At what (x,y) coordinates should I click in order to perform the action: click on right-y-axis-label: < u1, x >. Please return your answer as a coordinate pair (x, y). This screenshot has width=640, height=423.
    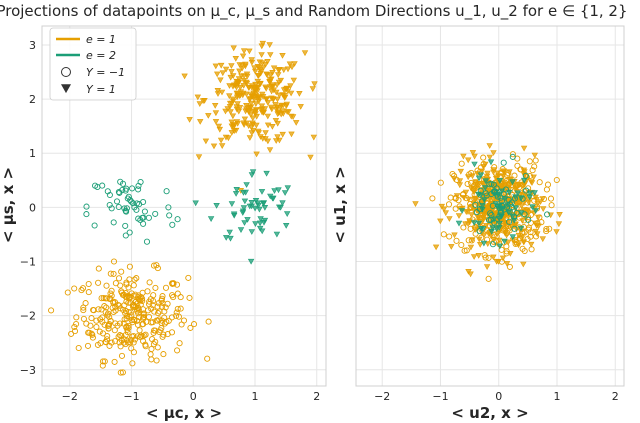
    Looking at the image, I should click on (340, 204).